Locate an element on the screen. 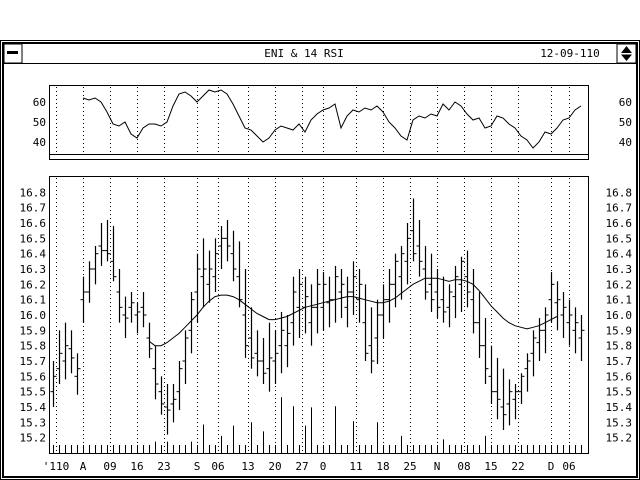 The height and width of the screenshot is (480, 640). menu-bar-icon is located at coordinates (12, 52).